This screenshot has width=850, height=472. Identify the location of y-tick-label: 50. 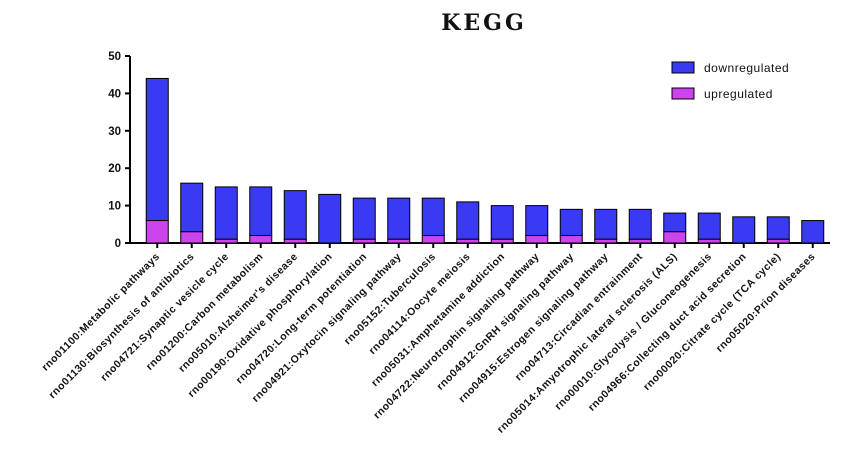
(114, 57).